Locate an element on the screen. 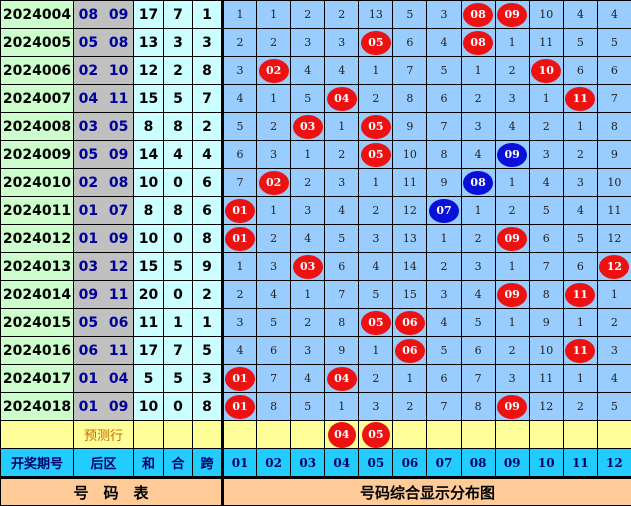  he-cell: 7 is located at coordinates (178, 15).